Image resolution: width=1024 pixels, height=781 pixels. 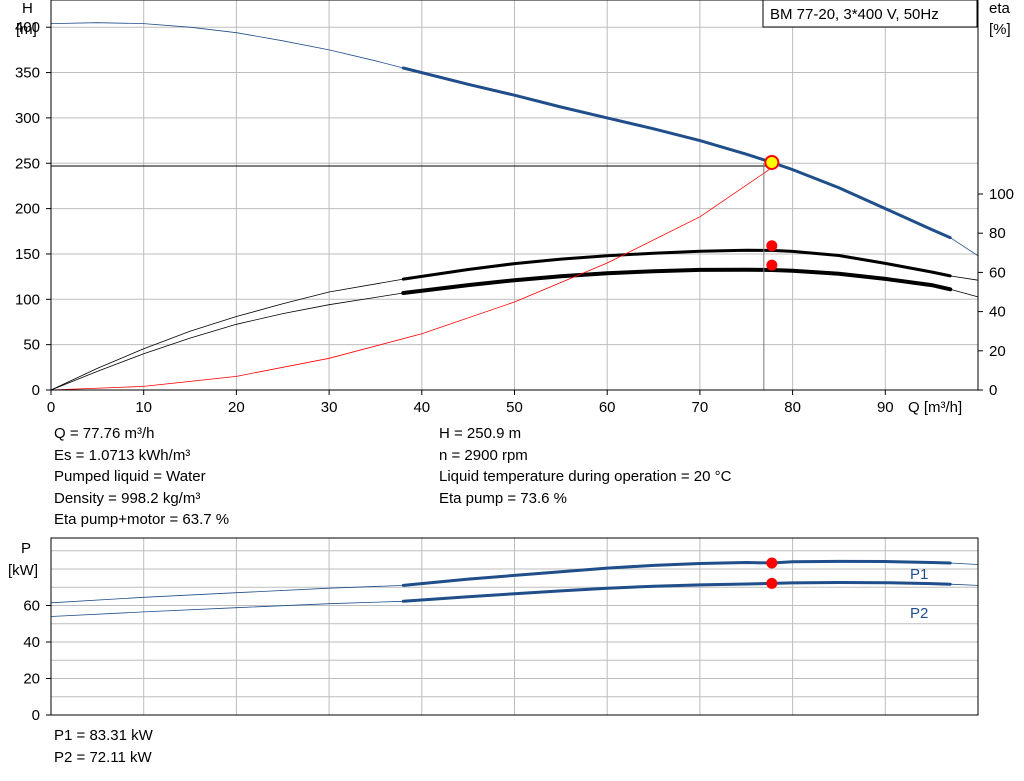 I want to click on p1-point, so click(x=772, y=563).